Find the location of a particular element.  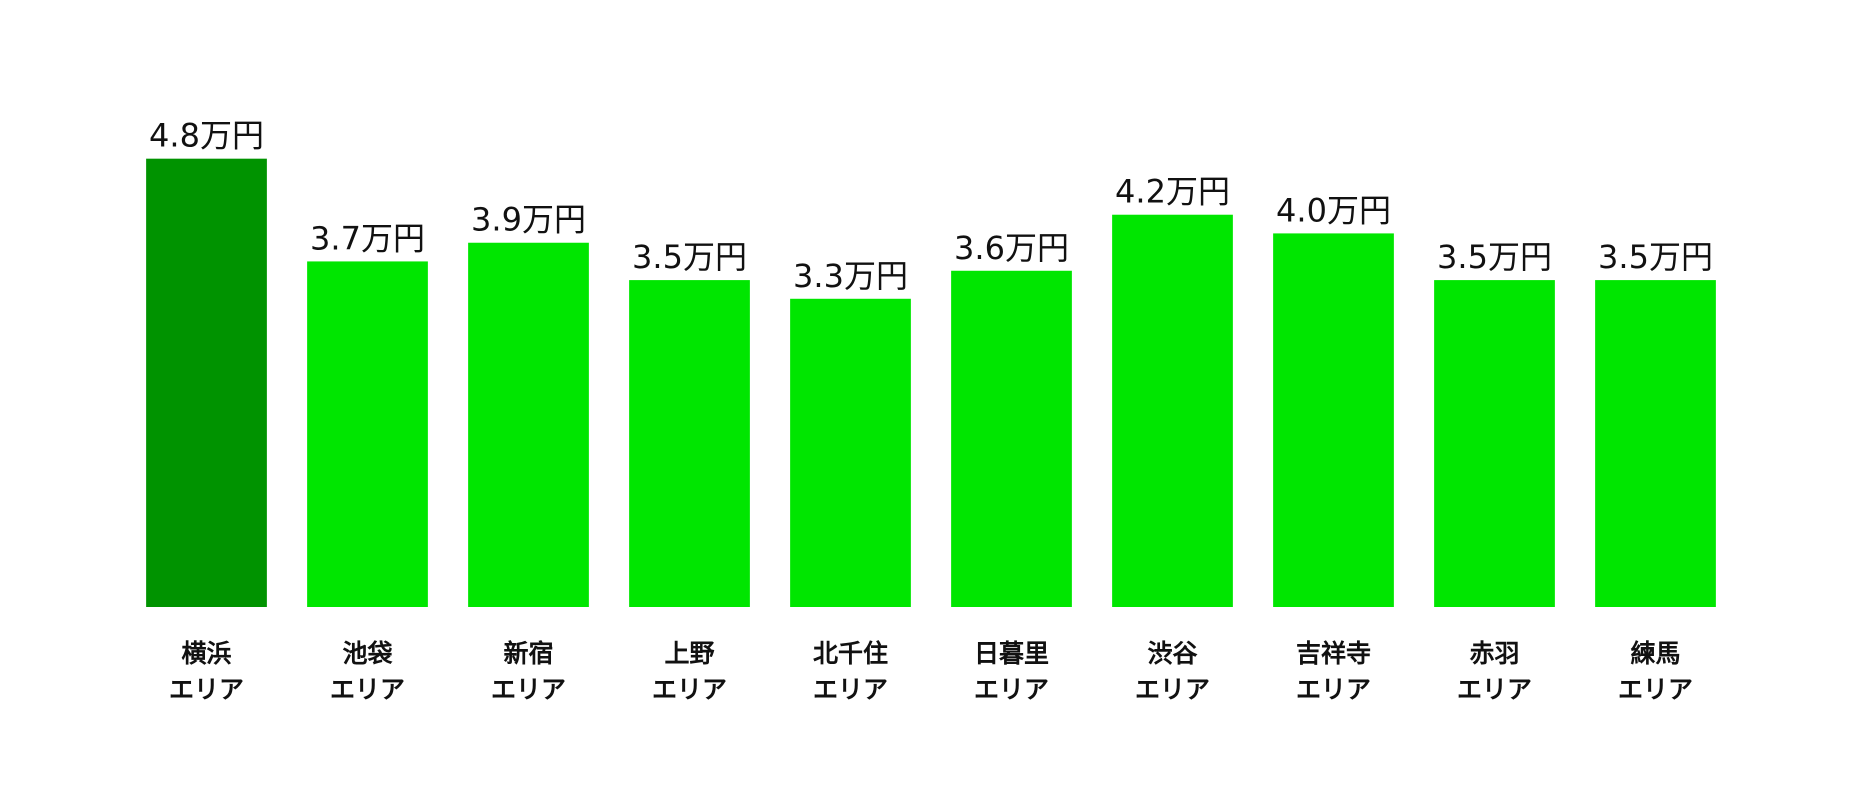

x-tick-label: 上野 エリア is located at coordinates (689, 671).